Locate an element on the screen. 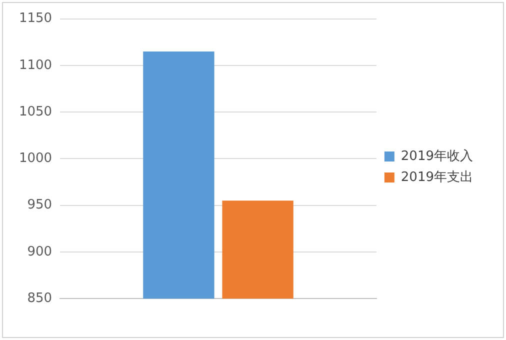 The image size is (506, 340). y-tick-label: 1100 is located at coordinates (35, 65).